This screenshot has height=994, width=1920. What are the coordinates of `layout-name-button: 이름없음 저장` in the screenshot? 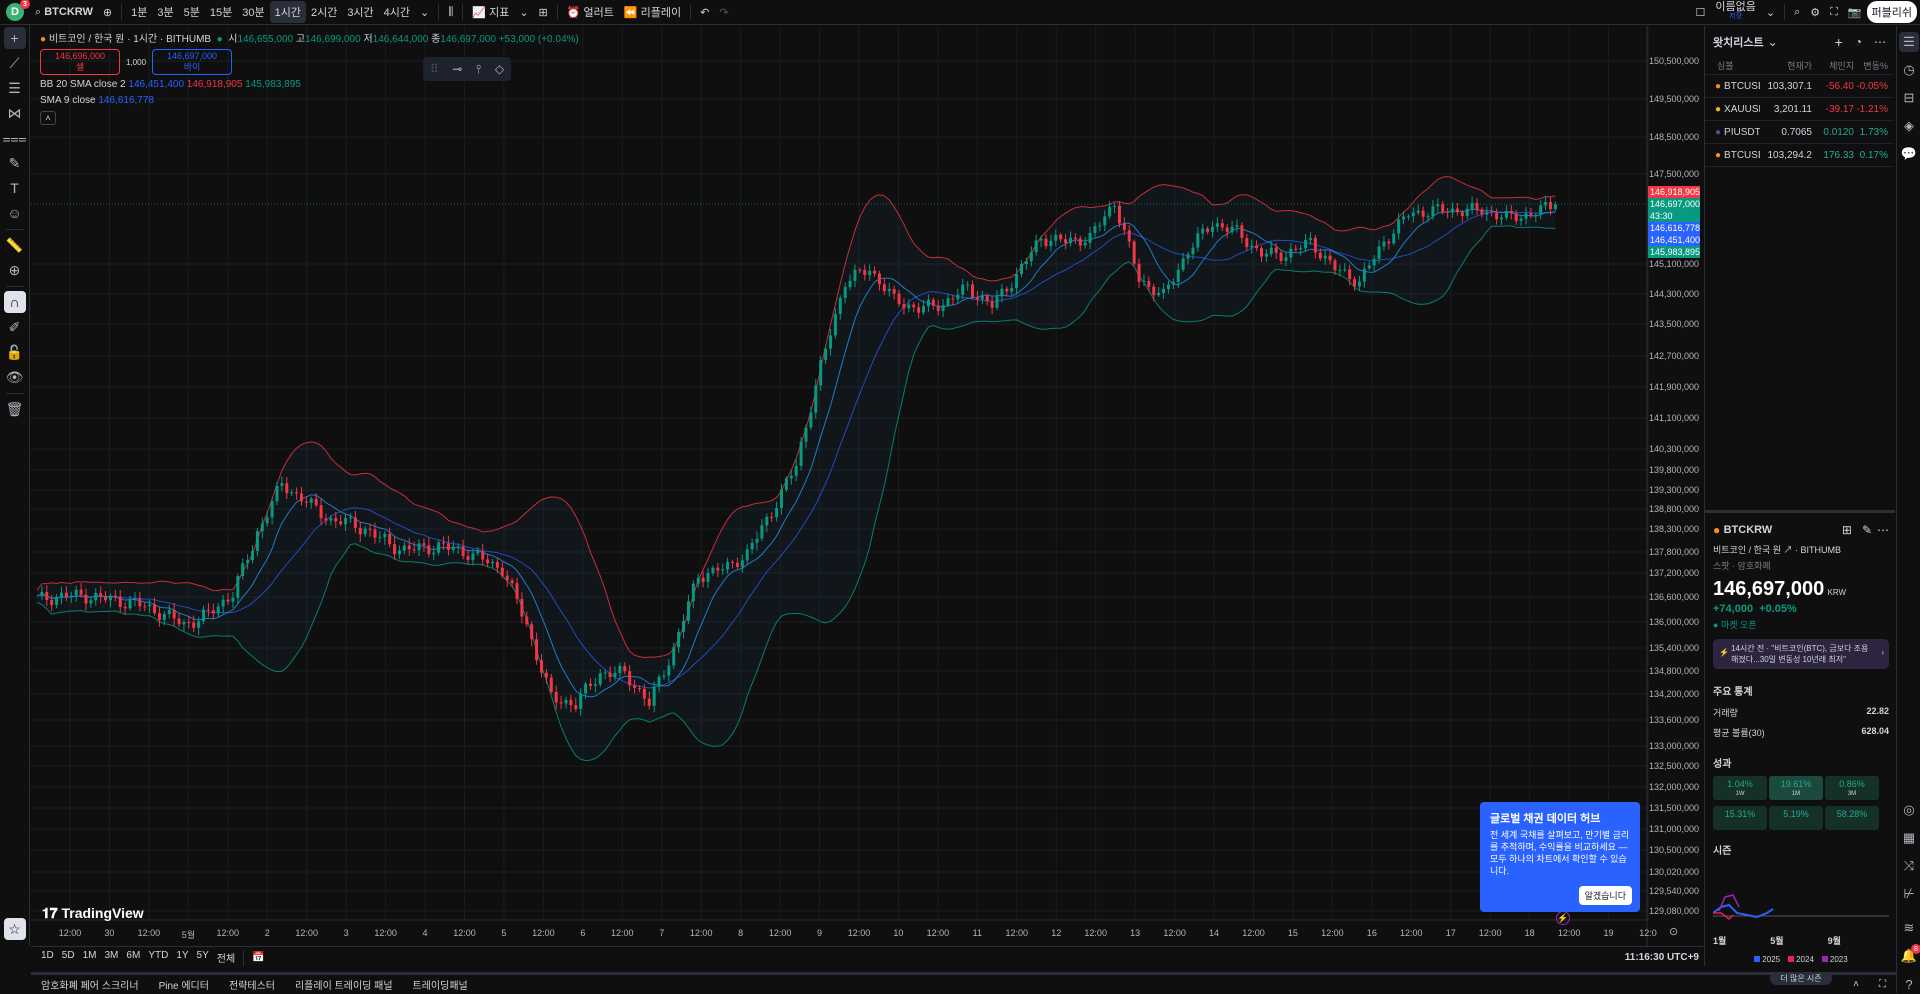 It's located at (1735, 12).